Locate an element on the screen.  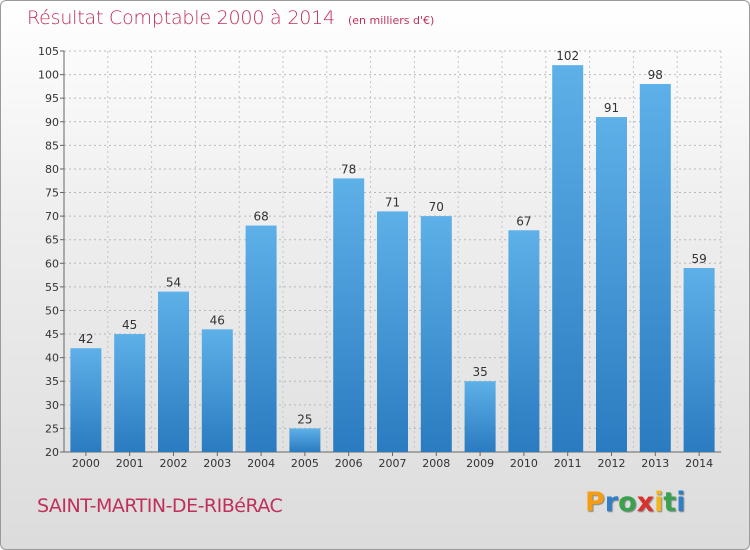
y-tick-label: 60 is located at coordinates (52, 263).